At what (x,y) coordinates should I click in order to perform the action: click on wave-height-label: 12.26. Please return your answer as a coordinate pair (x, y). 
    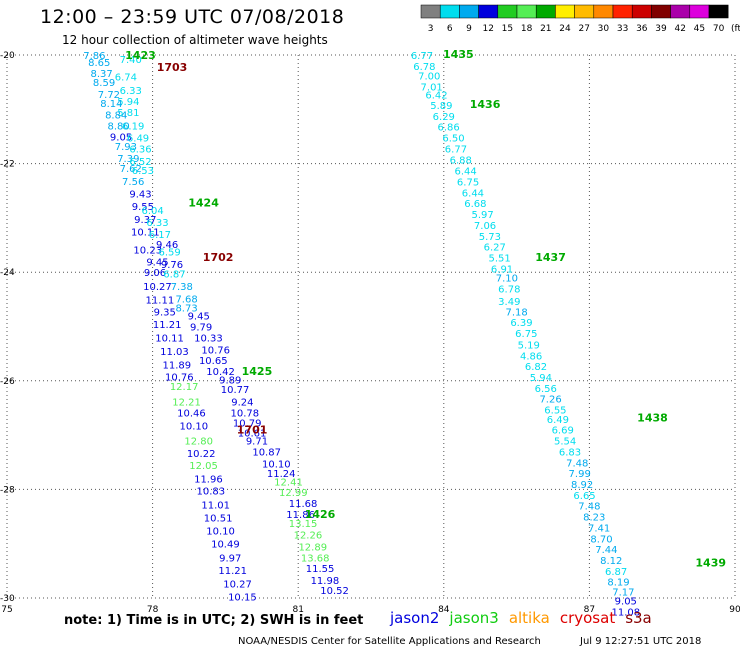
    Looking at the image, I should click on (308, 535).